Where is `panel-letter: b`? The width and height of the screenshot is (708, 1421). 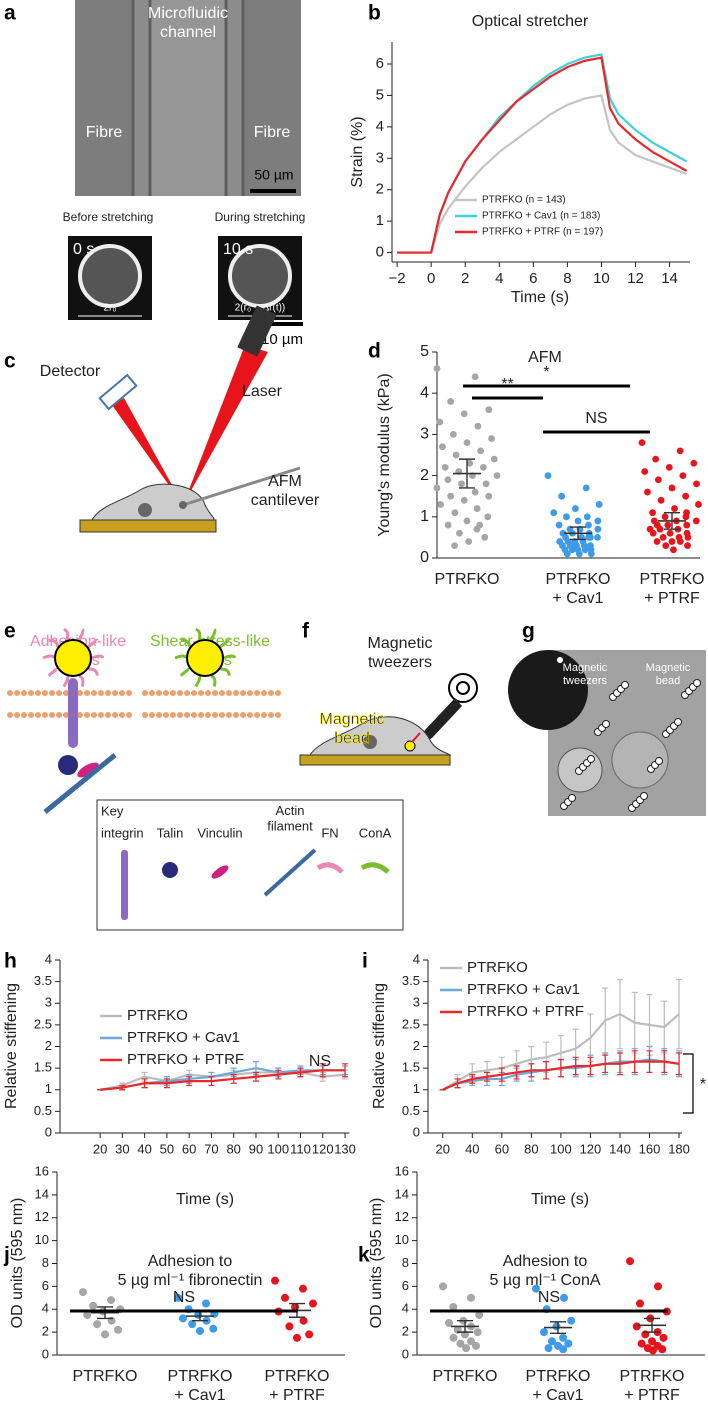
panel-letter: b is located at coordinates (374, 13).